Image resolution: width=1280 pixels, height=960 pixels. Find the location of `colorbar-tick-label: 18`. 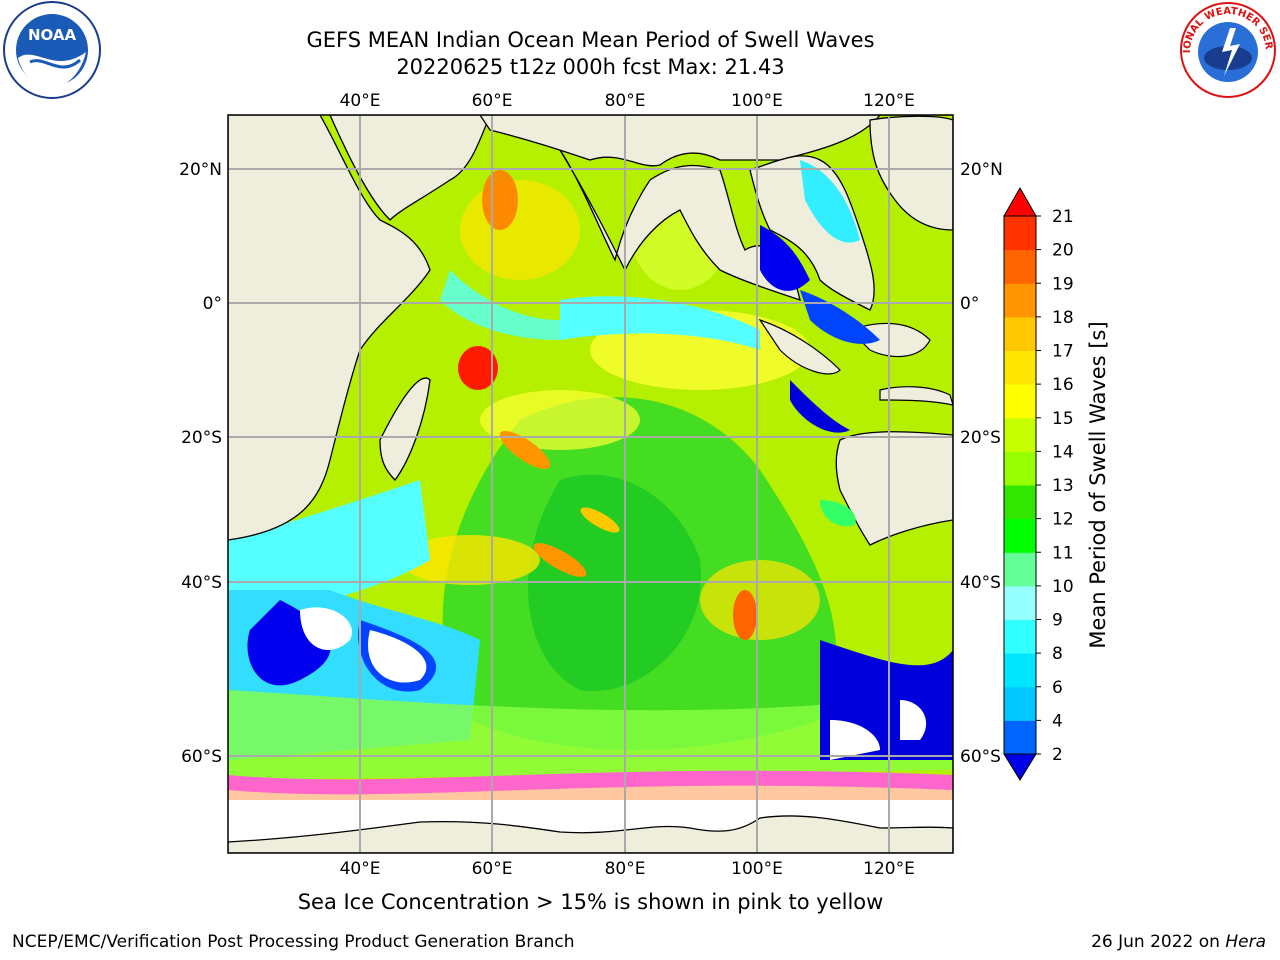

colorbar-tick-label: 18 is located at coordinates (1063, 318).